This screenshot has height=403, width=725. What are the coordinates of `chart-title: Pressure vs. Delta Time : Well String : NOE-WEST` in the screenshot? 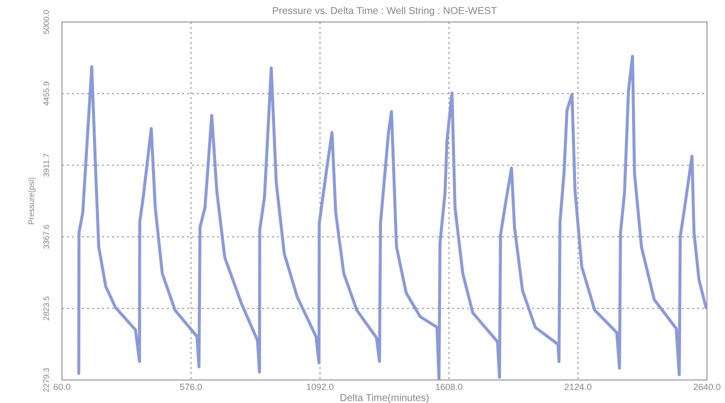 It's located at (384, 11).